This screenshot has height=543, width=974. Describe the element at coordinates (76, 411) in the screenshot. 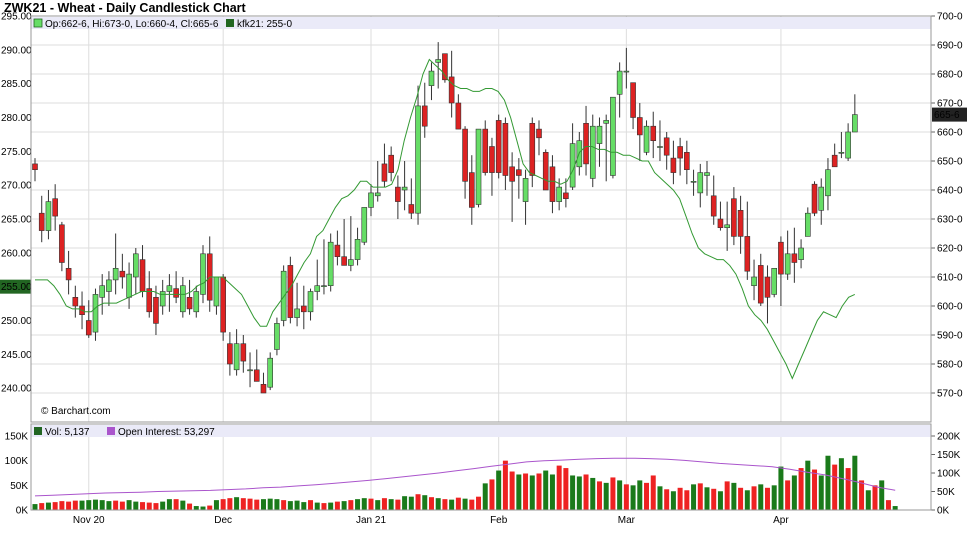

I see `copyright-text: © Barchart.com` at that location.